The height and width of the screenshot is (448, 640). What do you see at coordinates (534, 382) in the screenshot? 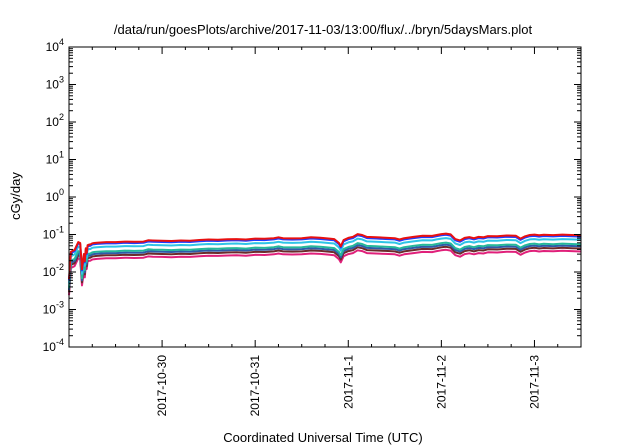
I see `x-tick-label: 2017-11-3` at bounding box center [534, 382].